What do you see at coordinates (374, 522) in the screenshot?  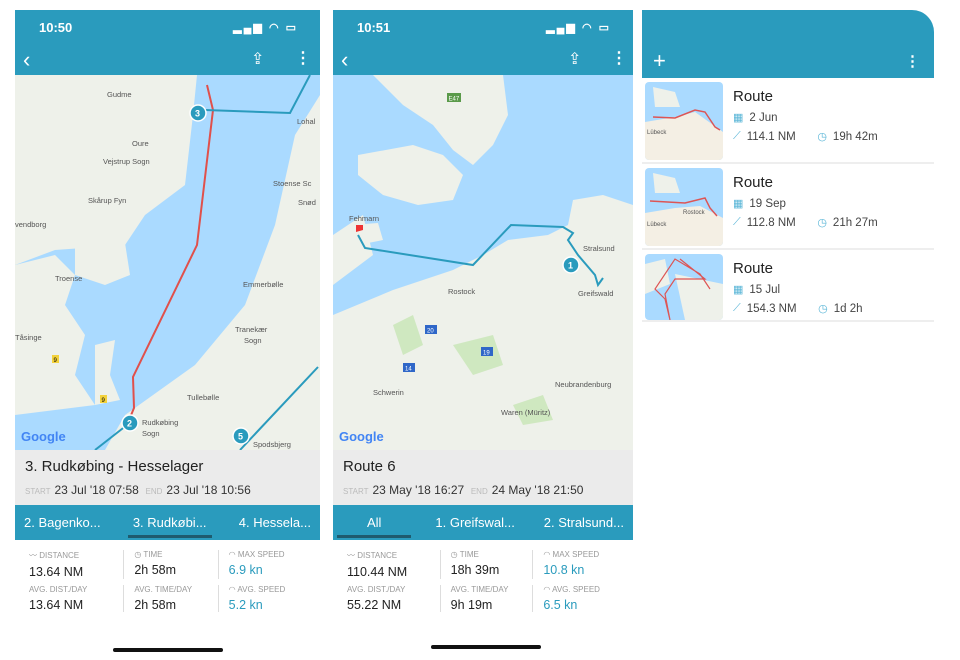 I see `tab-all: All` at bounding box center [374, 522].